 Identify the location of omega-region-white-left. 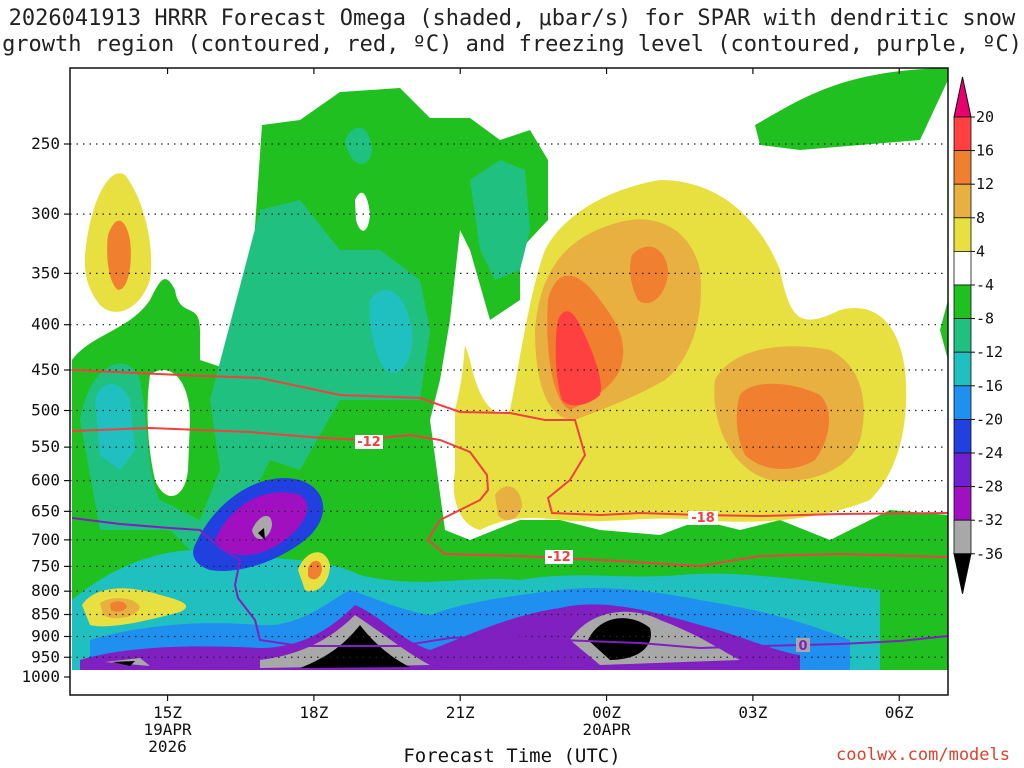
(168, 433).